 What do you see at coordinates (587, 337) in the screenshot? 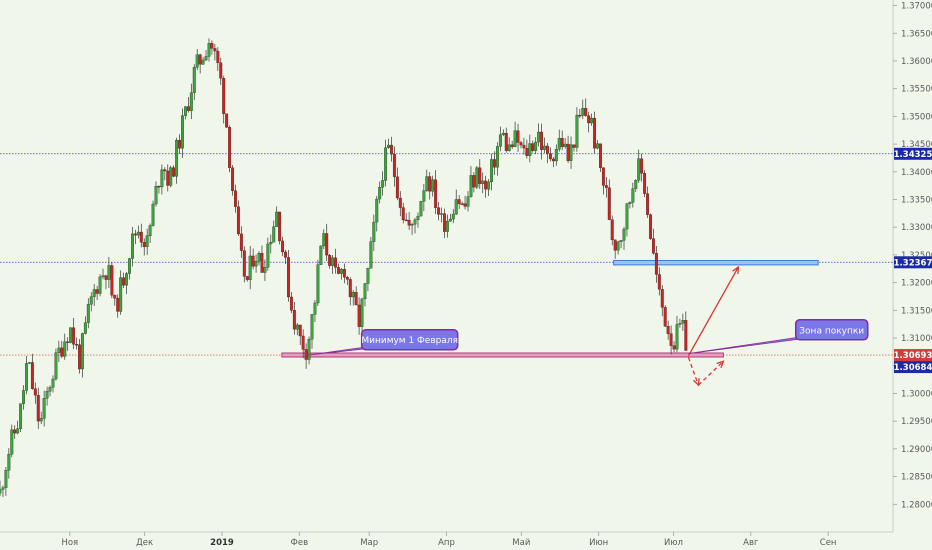
I see `callouts: Минимум 1 Февраля Зона покупки` at bounding box center [587, 337].